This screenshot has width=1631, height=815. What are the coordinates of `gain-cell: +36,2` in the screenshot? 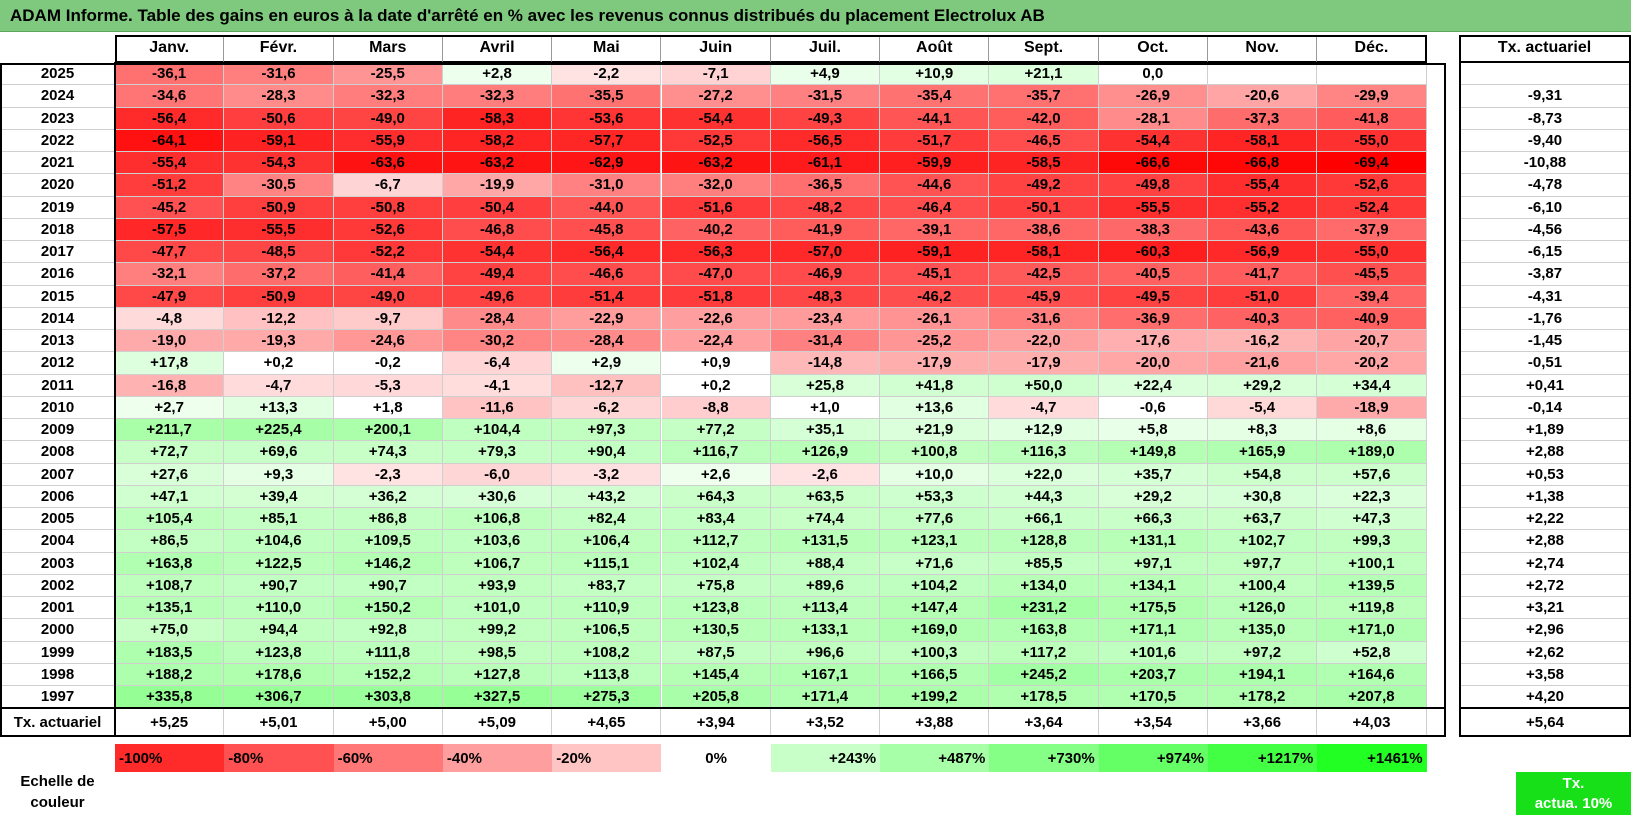 It's located at (388, 496).